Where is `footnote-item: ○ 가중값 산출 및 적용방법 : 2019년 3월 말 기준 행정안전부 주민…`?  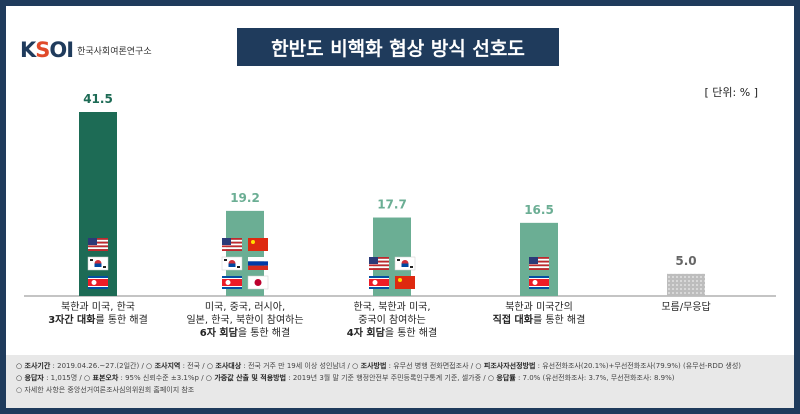 footnote-item: ○ 가중값 산출 및 적용방법 : 2019년 3월 말 기준 행정안전부 주민… is located at coordinates (346, 378).